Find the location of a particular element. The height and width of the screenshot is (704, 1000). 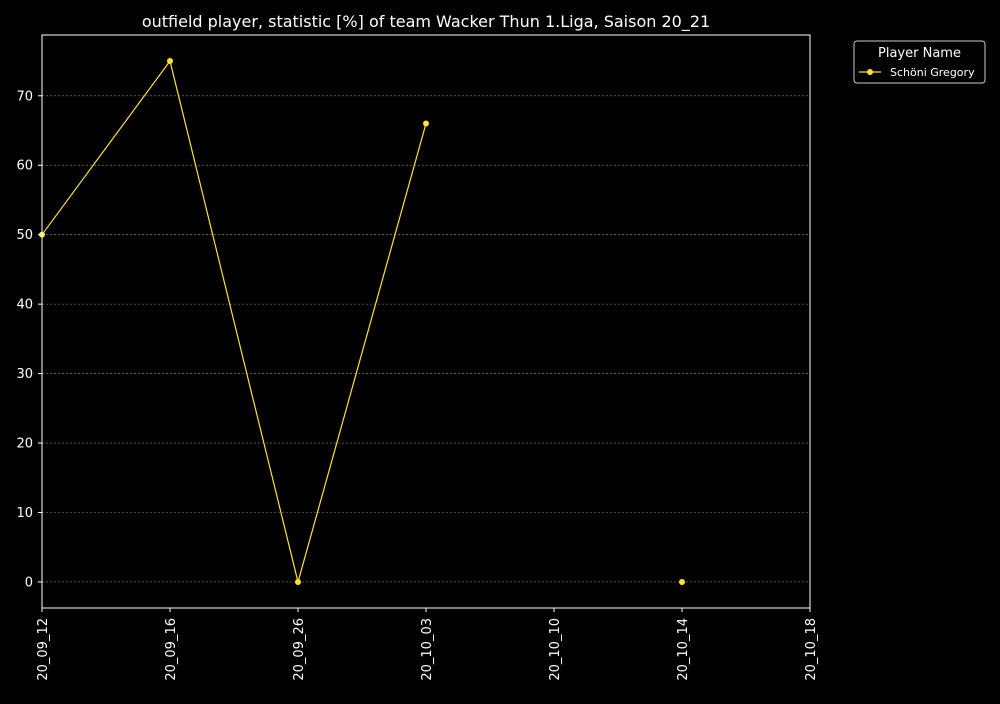

y-tick-label: 40 is located at coordinates (24, 305).